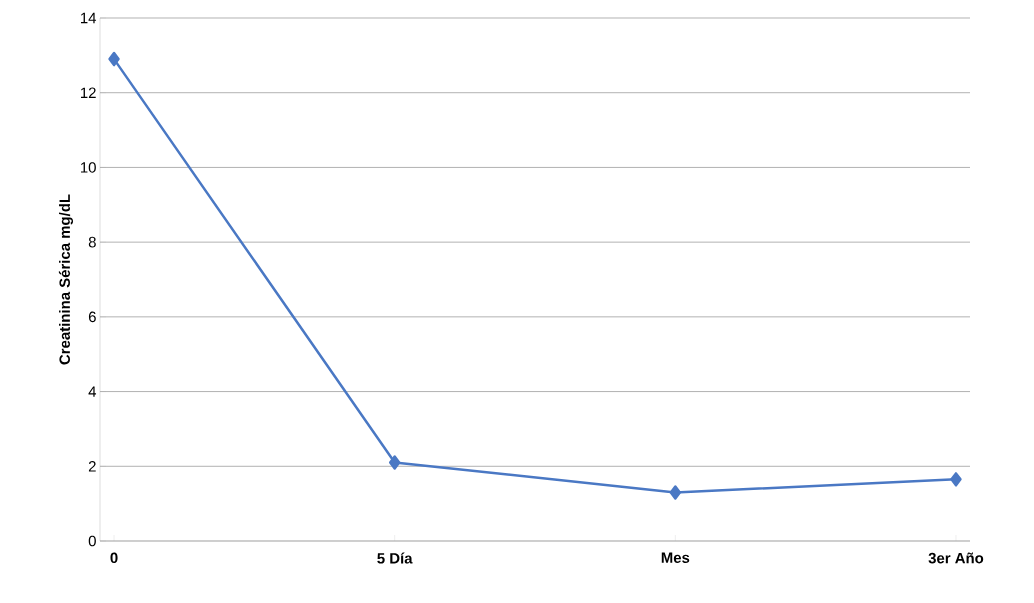 This screenshot has width=1034, height=603. I want to click on x-tick-label: Mes, so click(675, 557).